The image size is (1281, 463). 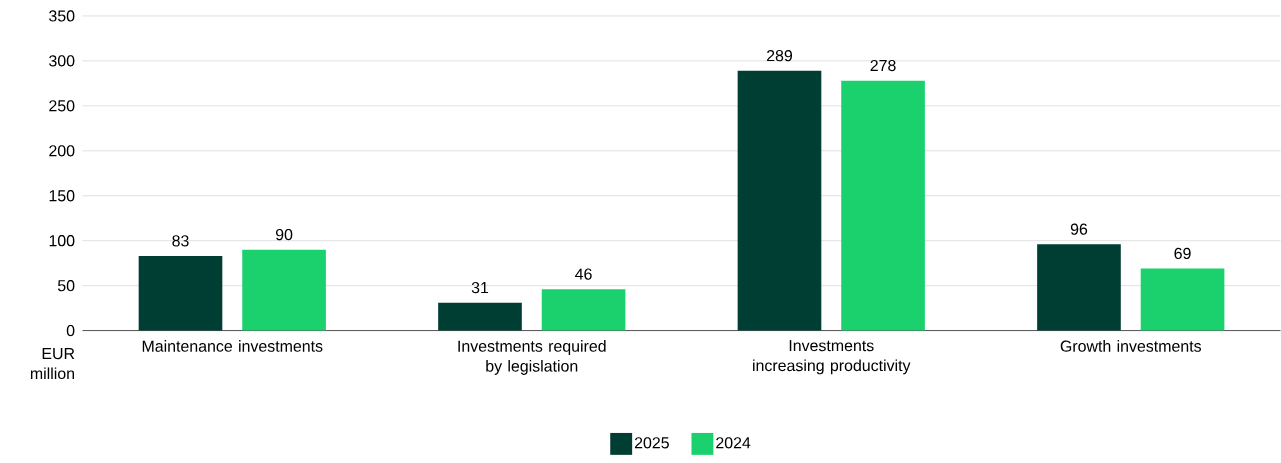 I want to click on data-label: 46, so click(x=583, y=274).